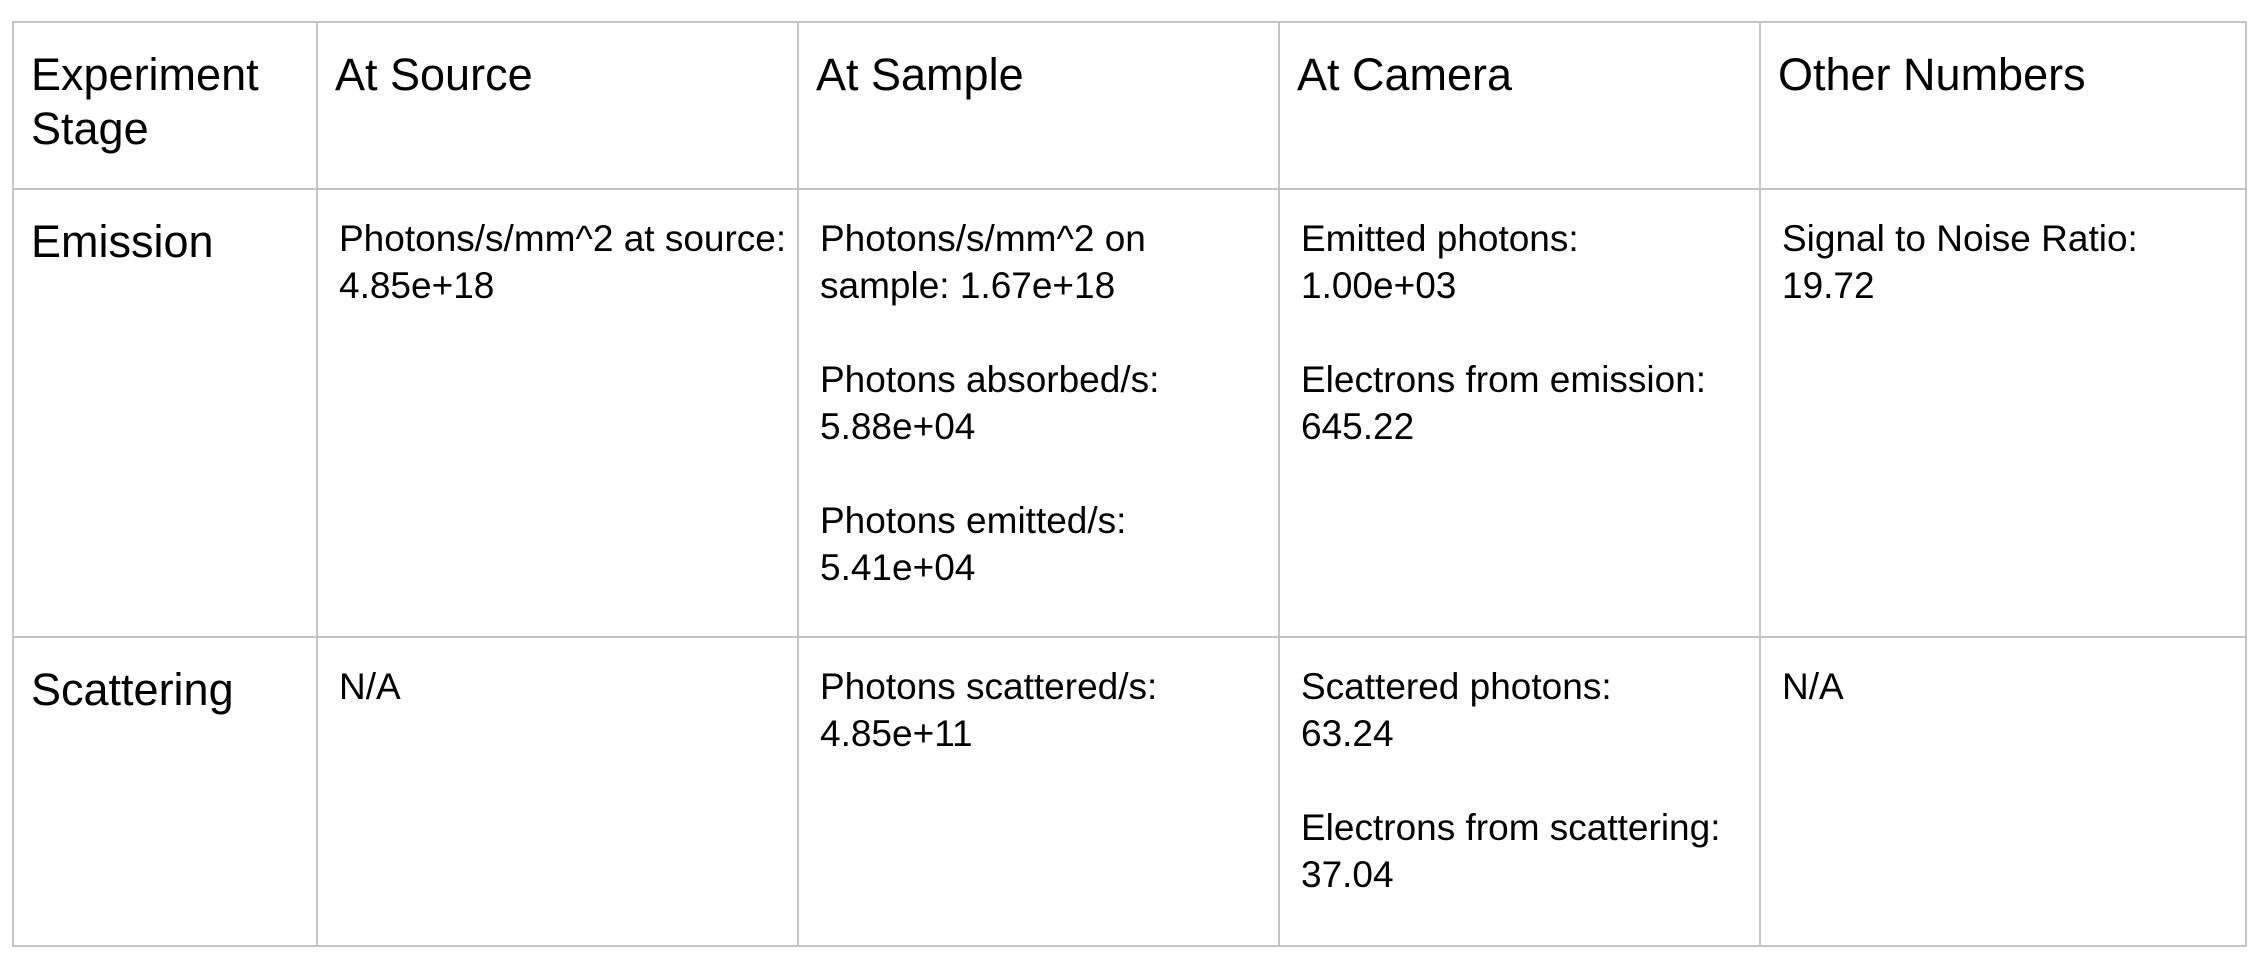 This screenshot has width=2254, height=962. Describe the element at coordinates (417, 285) in the screenshot. I see `metric-value: 4.85e+18` at that location.